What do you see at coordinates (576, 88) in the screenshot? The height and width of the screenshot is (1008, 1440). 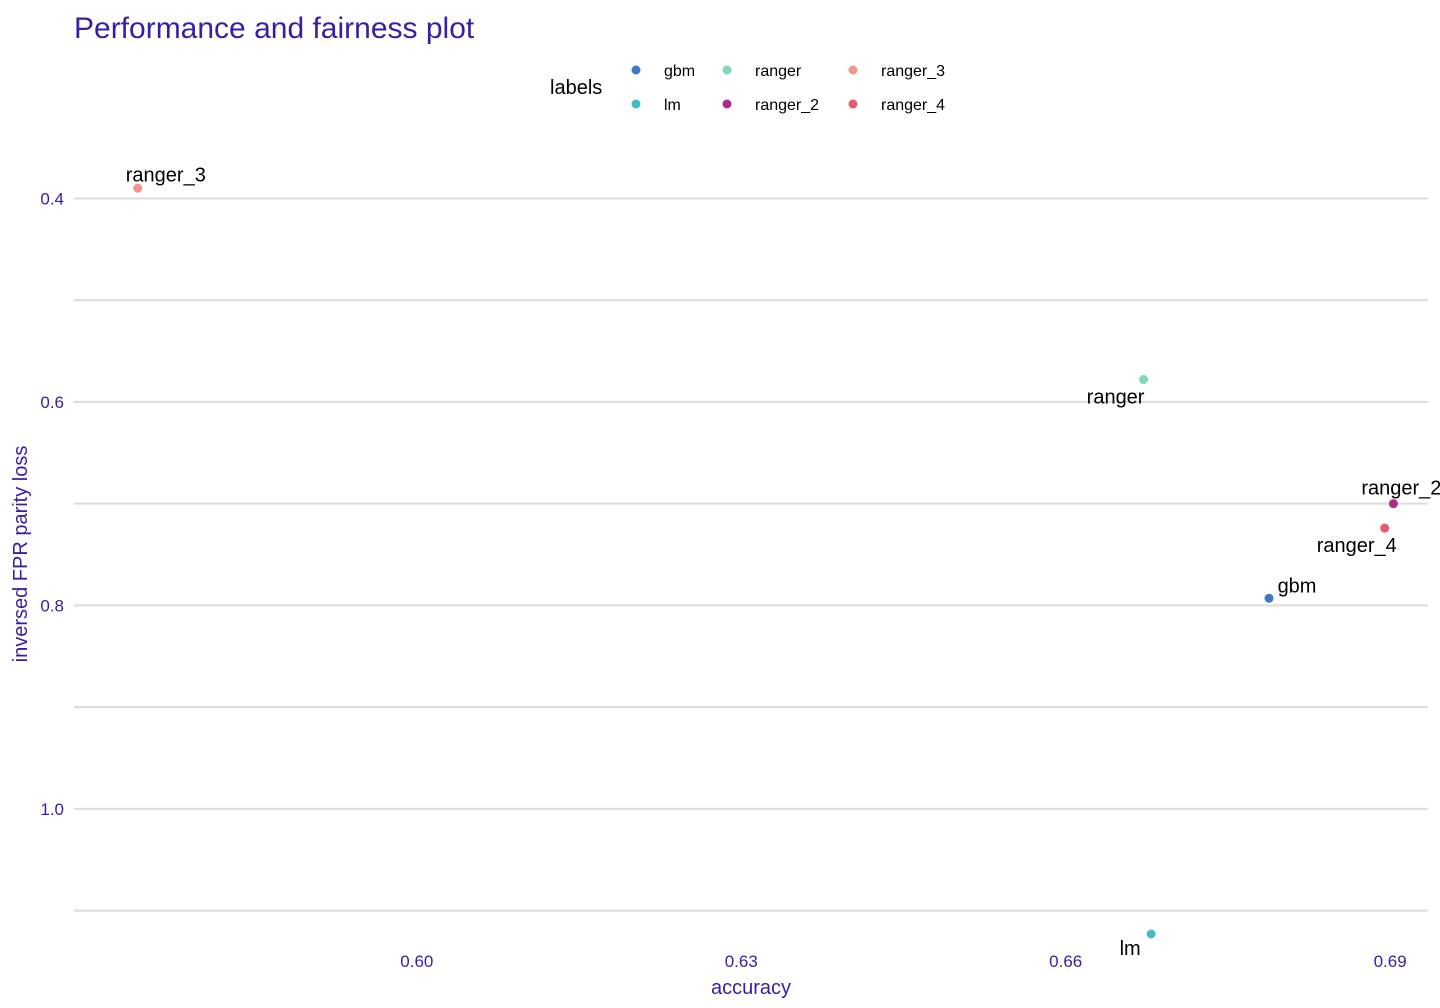 I see `legend-title: labels` at bounding box center [576, 88].